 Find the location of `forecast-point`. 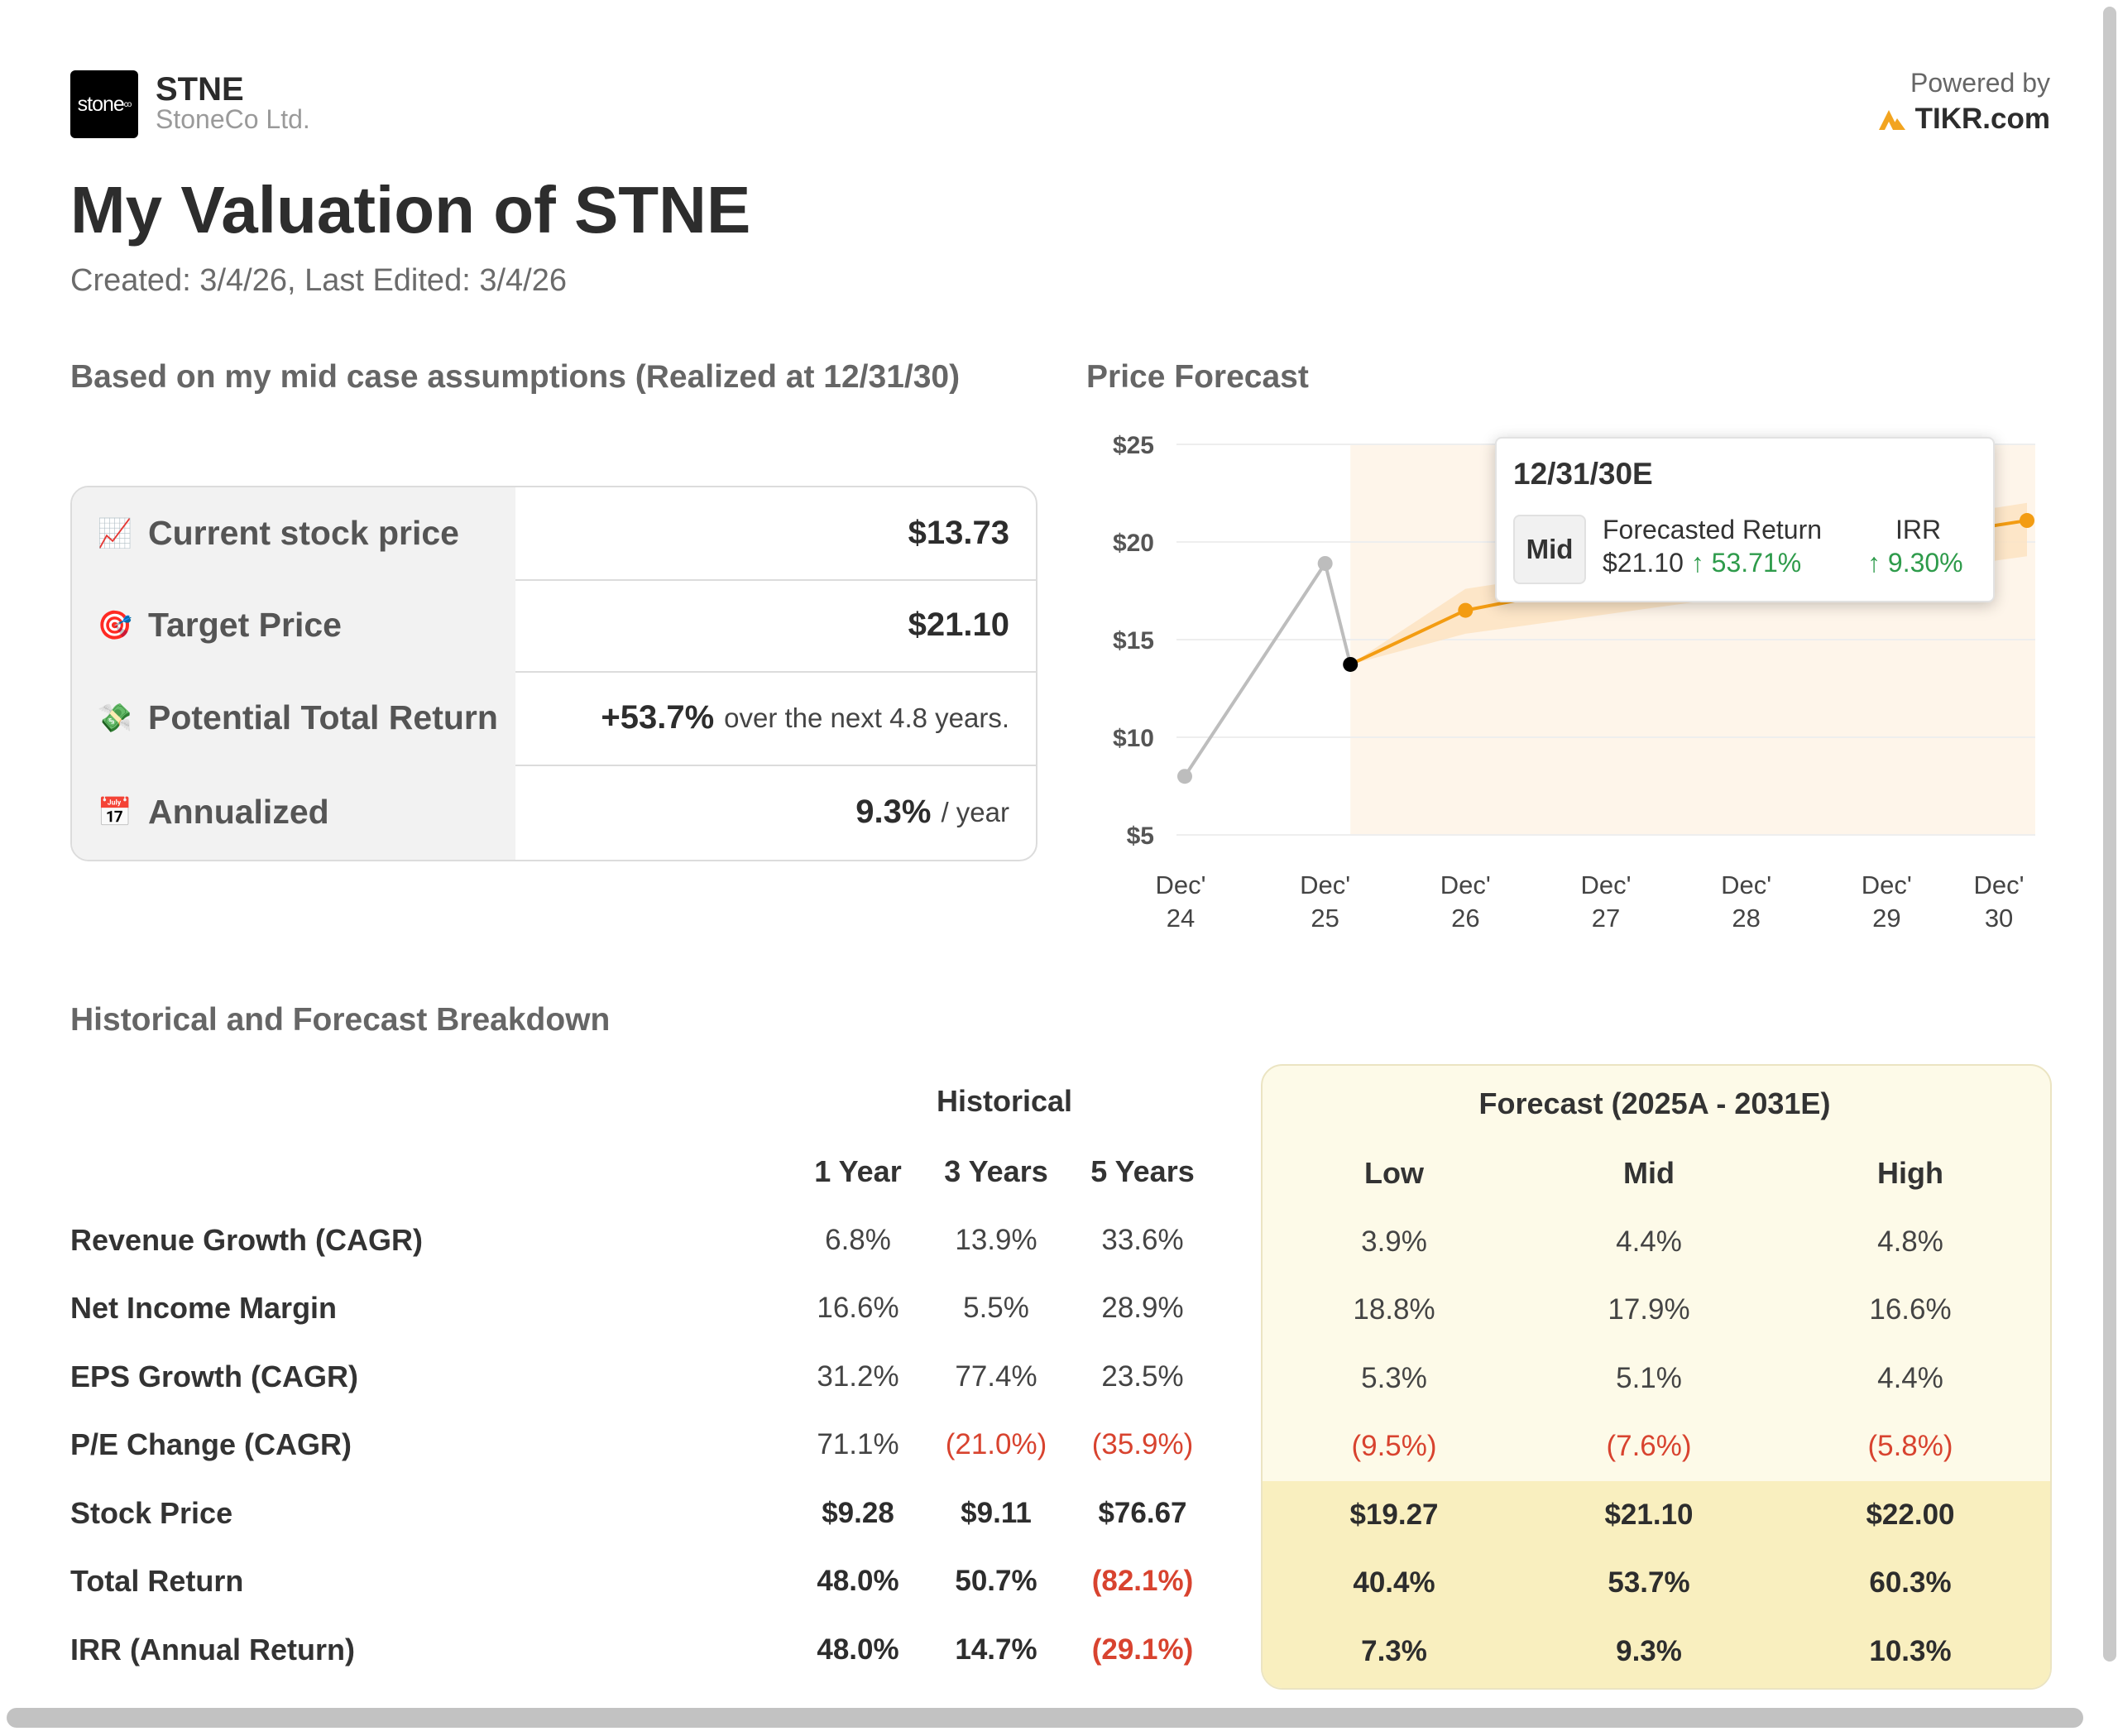

forecast-point is located at coordinates (2027, 521).